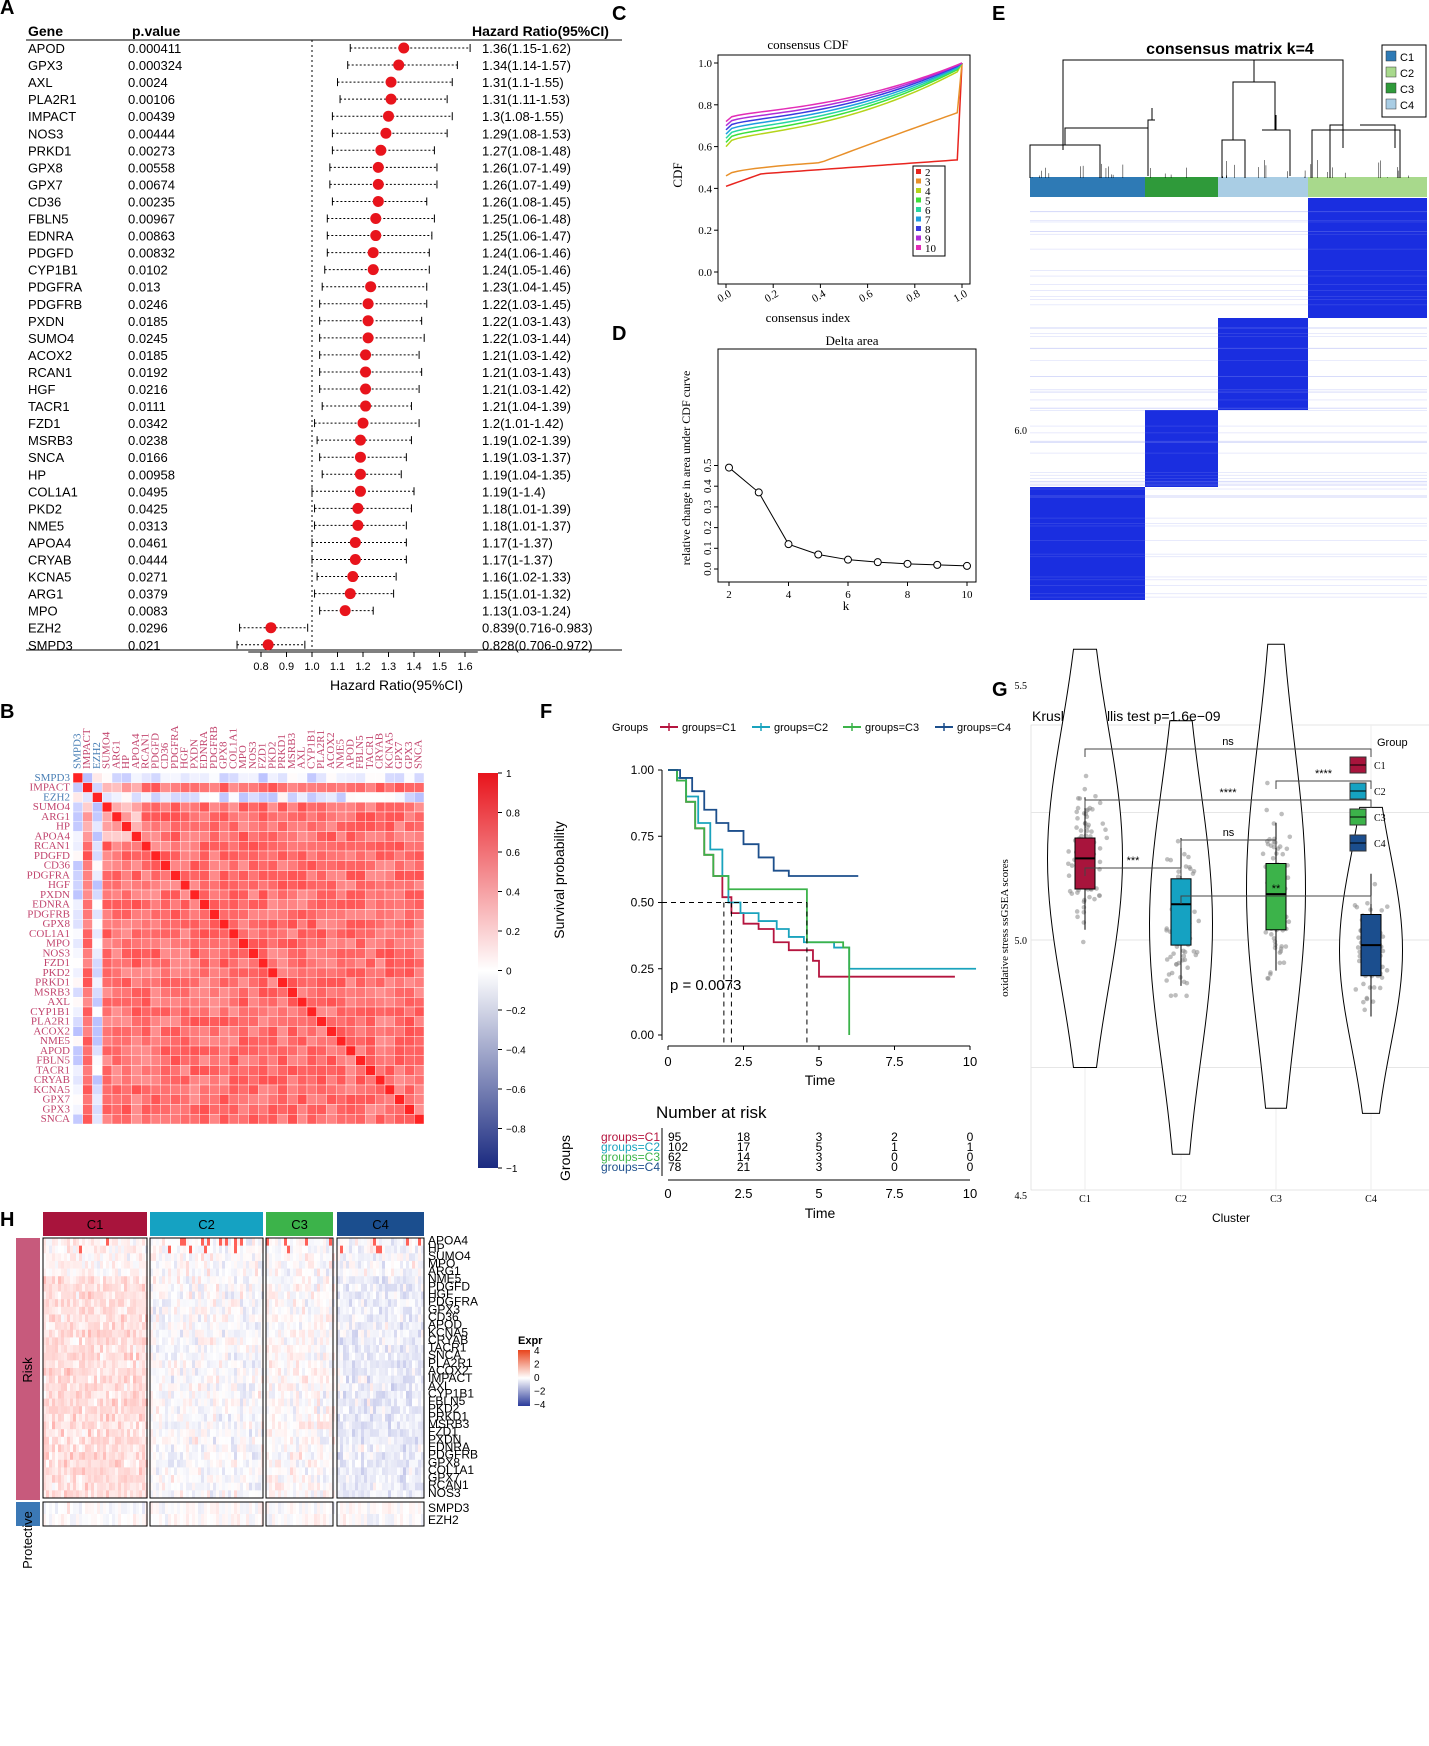  I want to click on cdf-y-tick-label: 0.8, so click(705, 106).